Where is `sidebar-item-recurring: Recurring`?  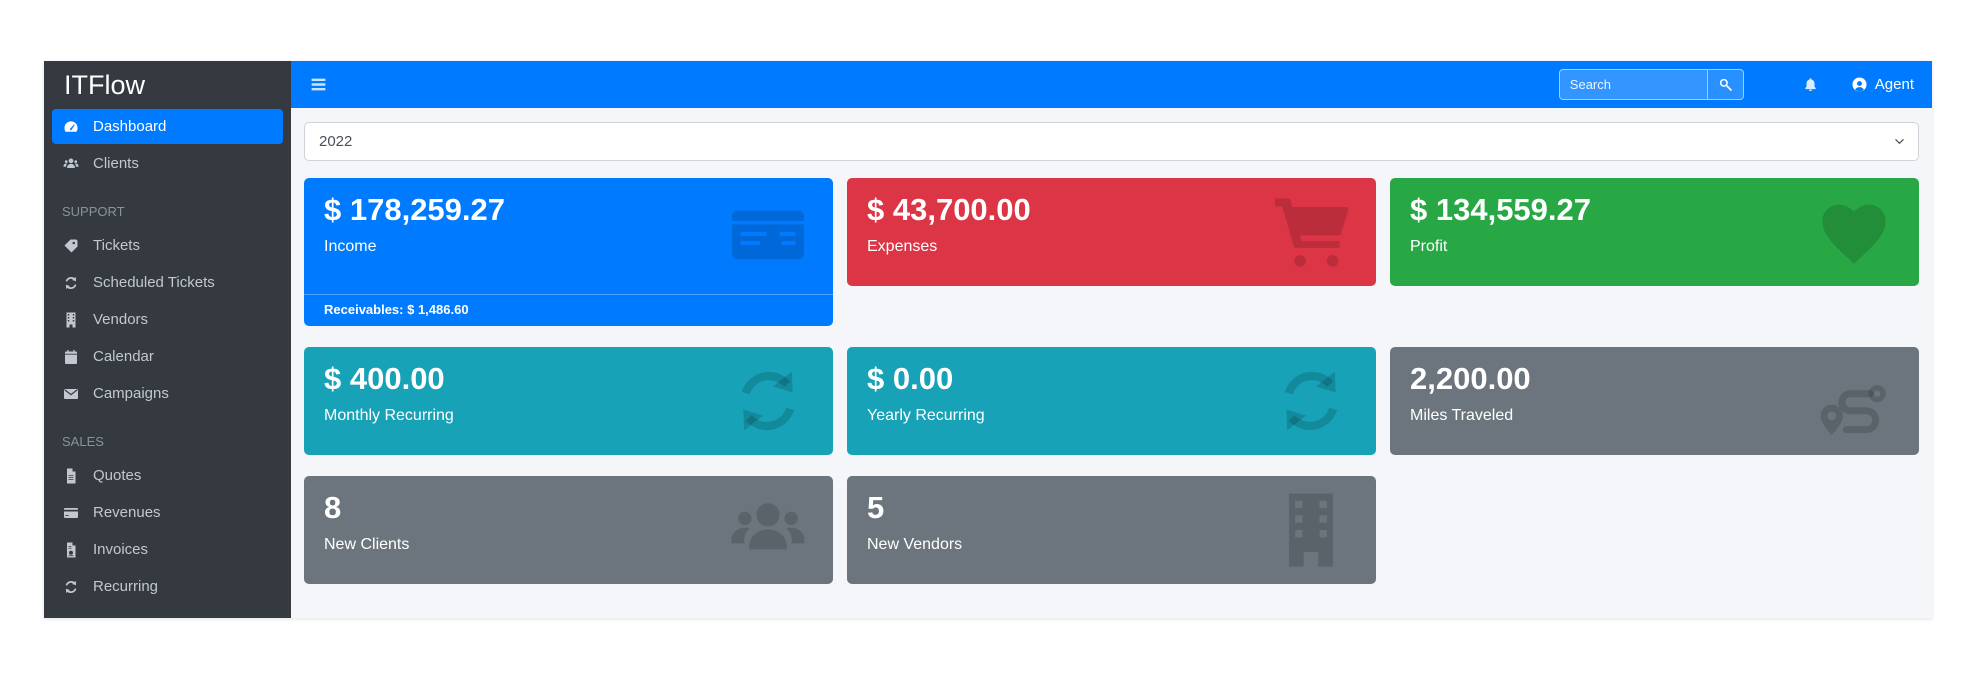 sidebar-item-recurring: Recurring is located at coordinates (167, 586).